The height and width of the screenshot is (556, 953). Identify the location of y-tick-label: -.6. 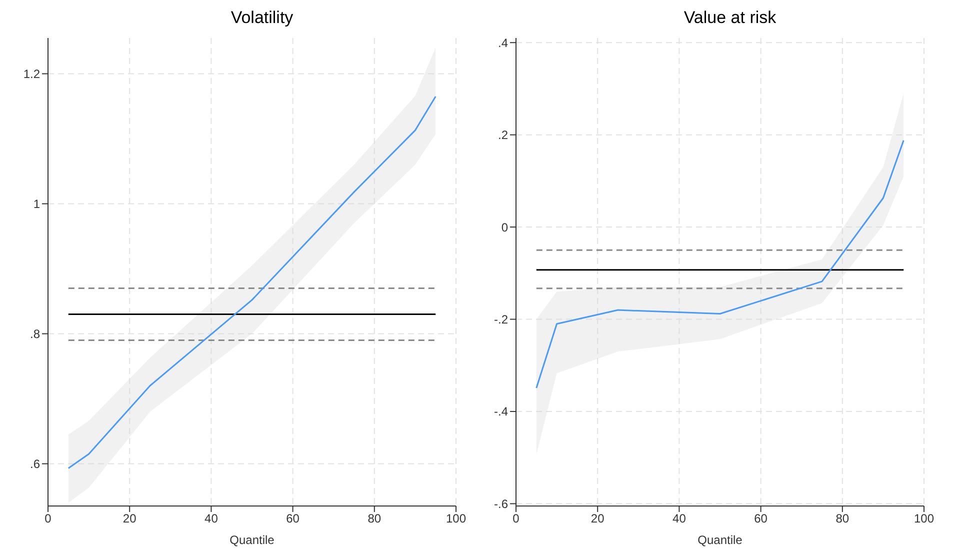
(501, 503).